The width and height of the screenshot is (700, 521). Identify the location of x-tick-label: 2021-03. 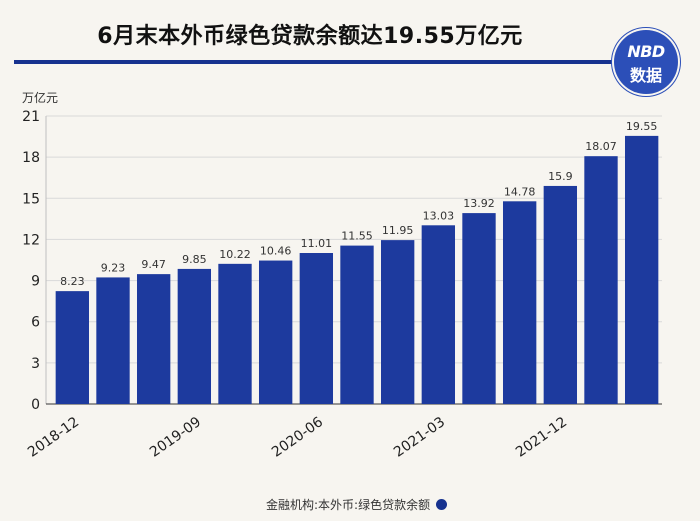
(419, 437).